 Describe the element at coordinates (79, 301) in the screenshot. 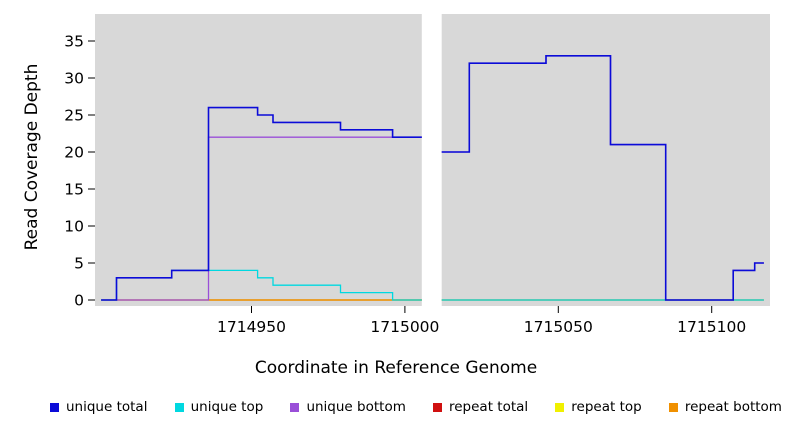

I see `y-tick-label: 0` at that location.